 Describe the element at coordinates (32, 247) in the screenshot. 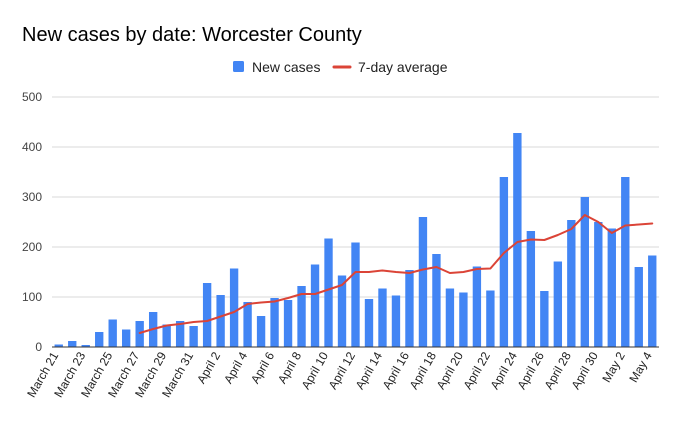

I see `y-tick-label: 200` at that location.